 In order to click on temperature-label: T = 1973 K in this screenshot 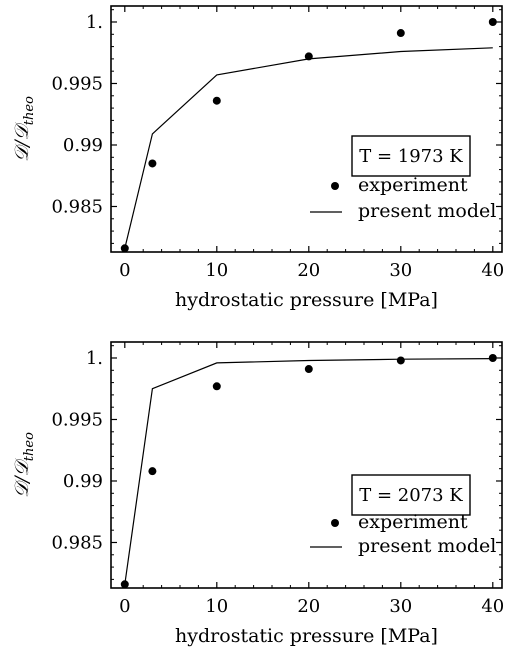, I will do `click(411, 156)`.